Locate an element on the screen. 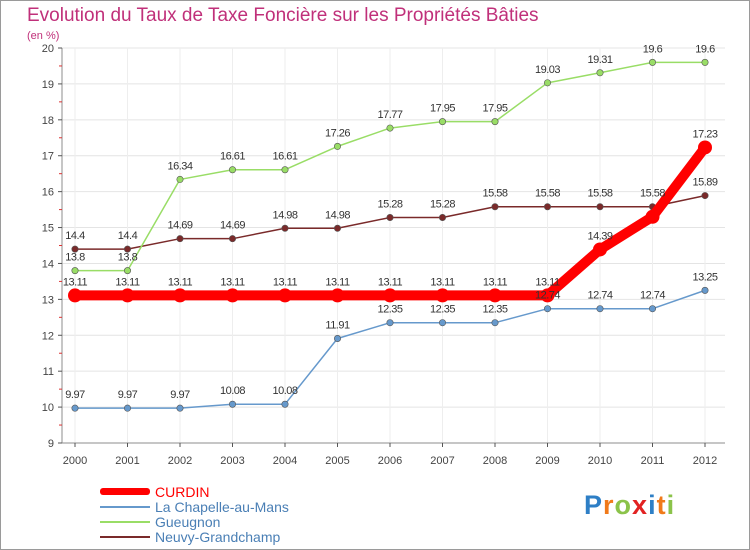  x-tick-label: 2001 is located at coordinates (127, 461).